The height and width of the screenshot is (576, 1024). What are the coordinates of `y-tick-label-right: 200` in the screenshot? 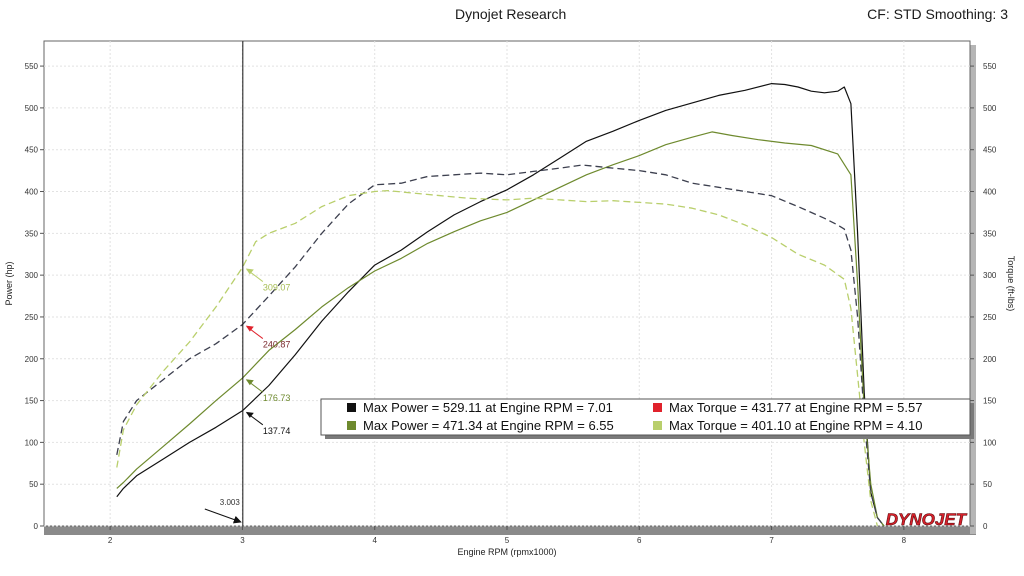 It's located at (990, 359).